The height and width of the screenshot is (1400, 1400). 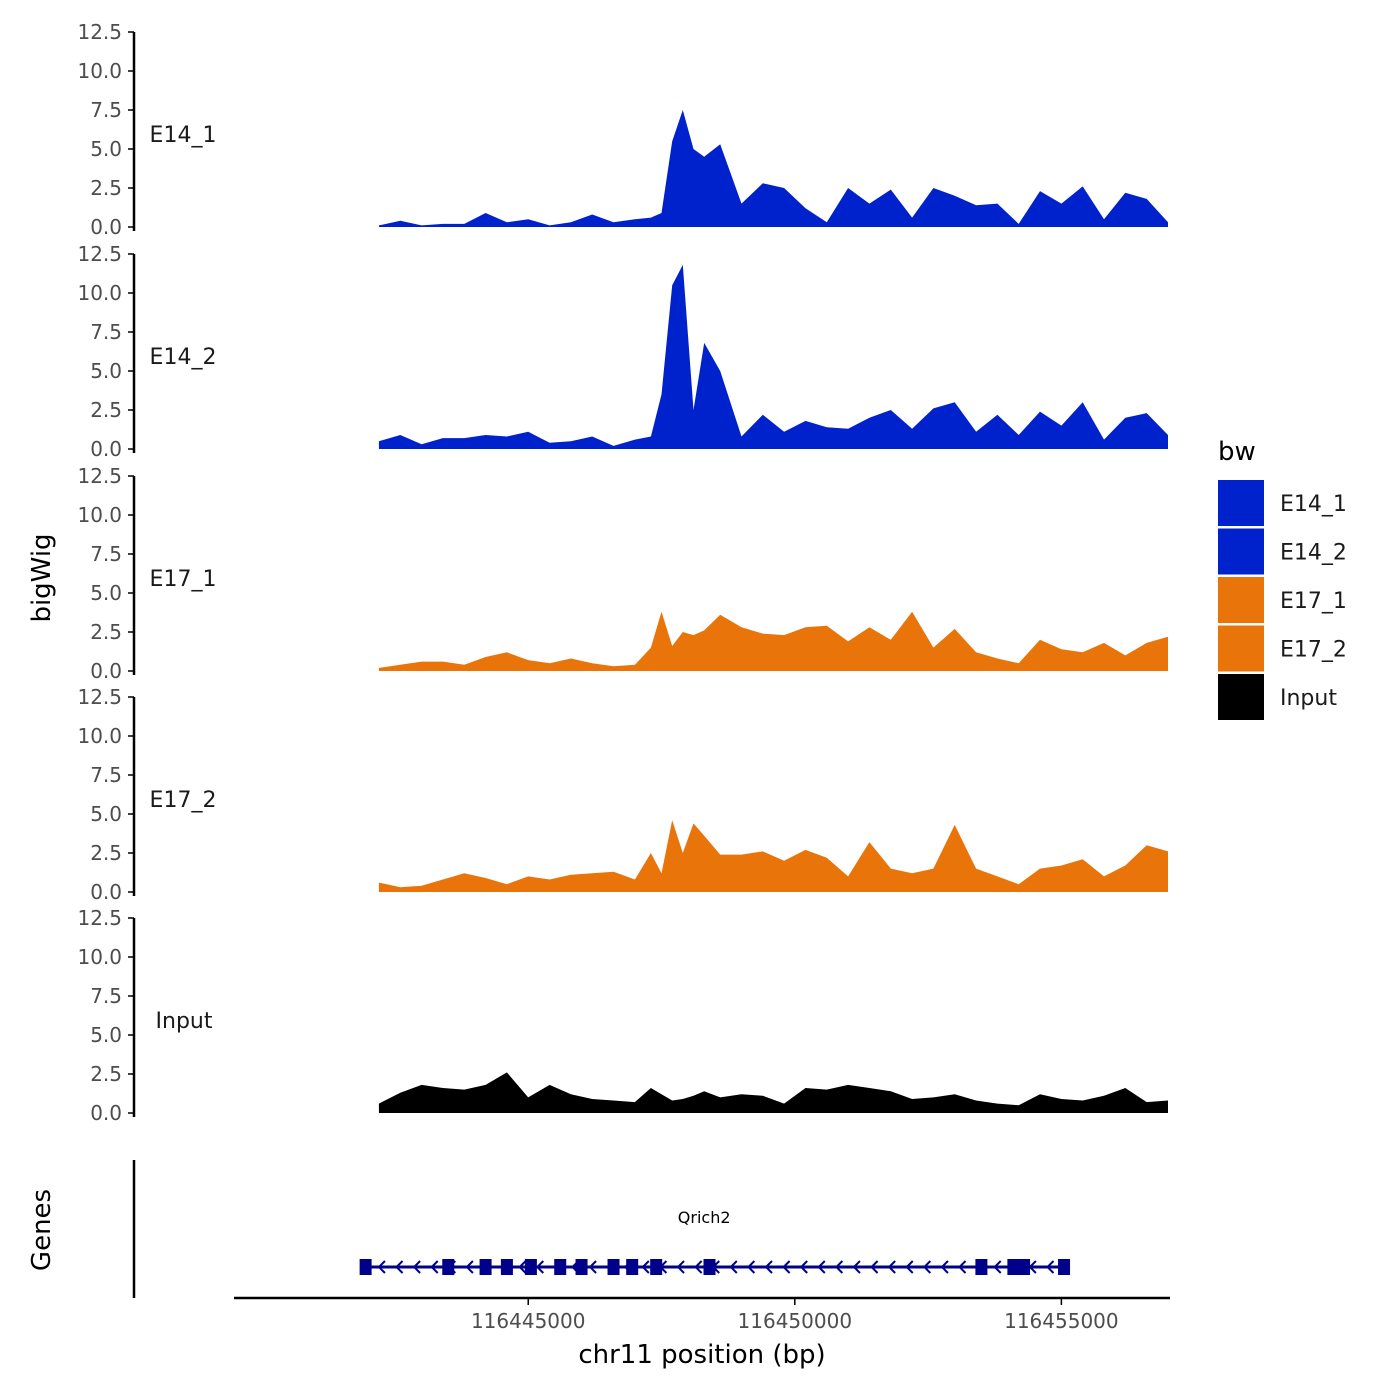 I want to click on track-E14_2: 0.0 2.5 5.0 7.5 10.0 12.5 E14_2, so click(x=622, y=351).